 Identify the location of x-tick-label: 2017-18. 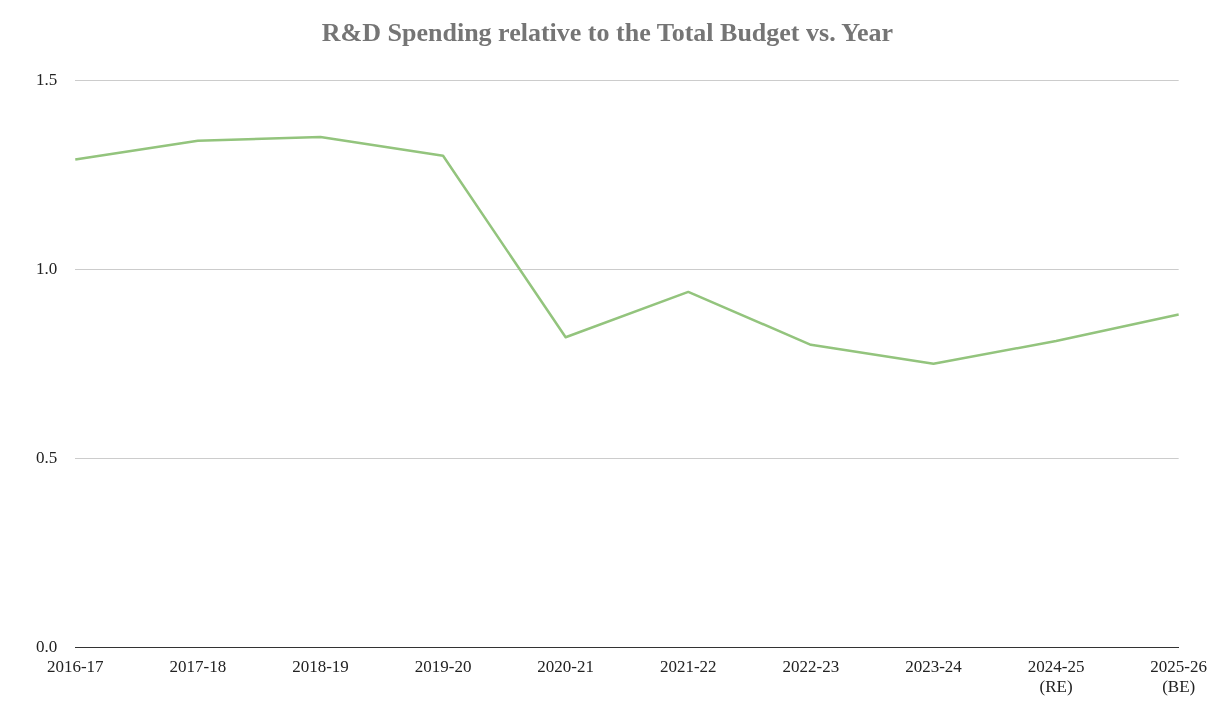
(198, 666).